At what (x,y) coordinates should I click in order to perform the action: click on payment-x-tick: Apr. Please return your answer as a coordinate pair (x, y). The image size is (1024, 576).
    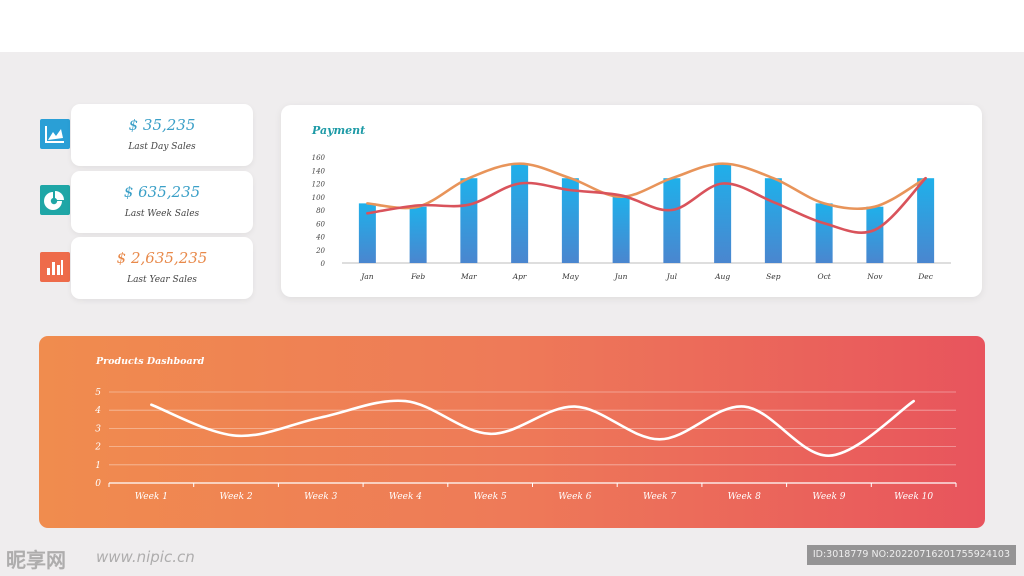
    Looking at the image, I should click on (519, 276).